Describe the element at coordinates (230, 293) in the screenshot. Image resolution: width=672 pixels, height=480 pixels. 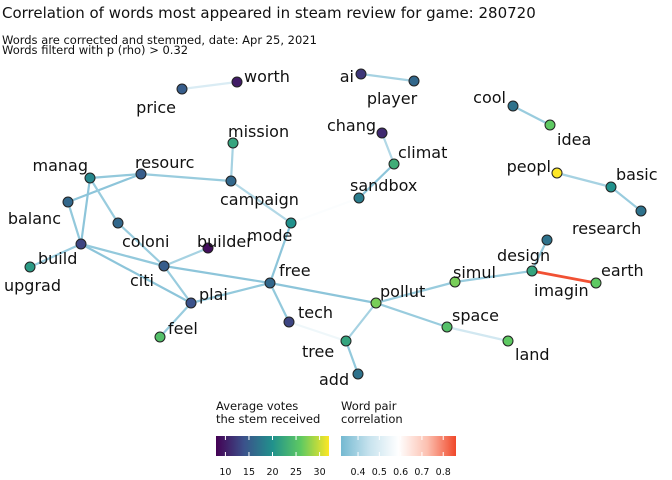
I see `edge-free-plai` at that location.